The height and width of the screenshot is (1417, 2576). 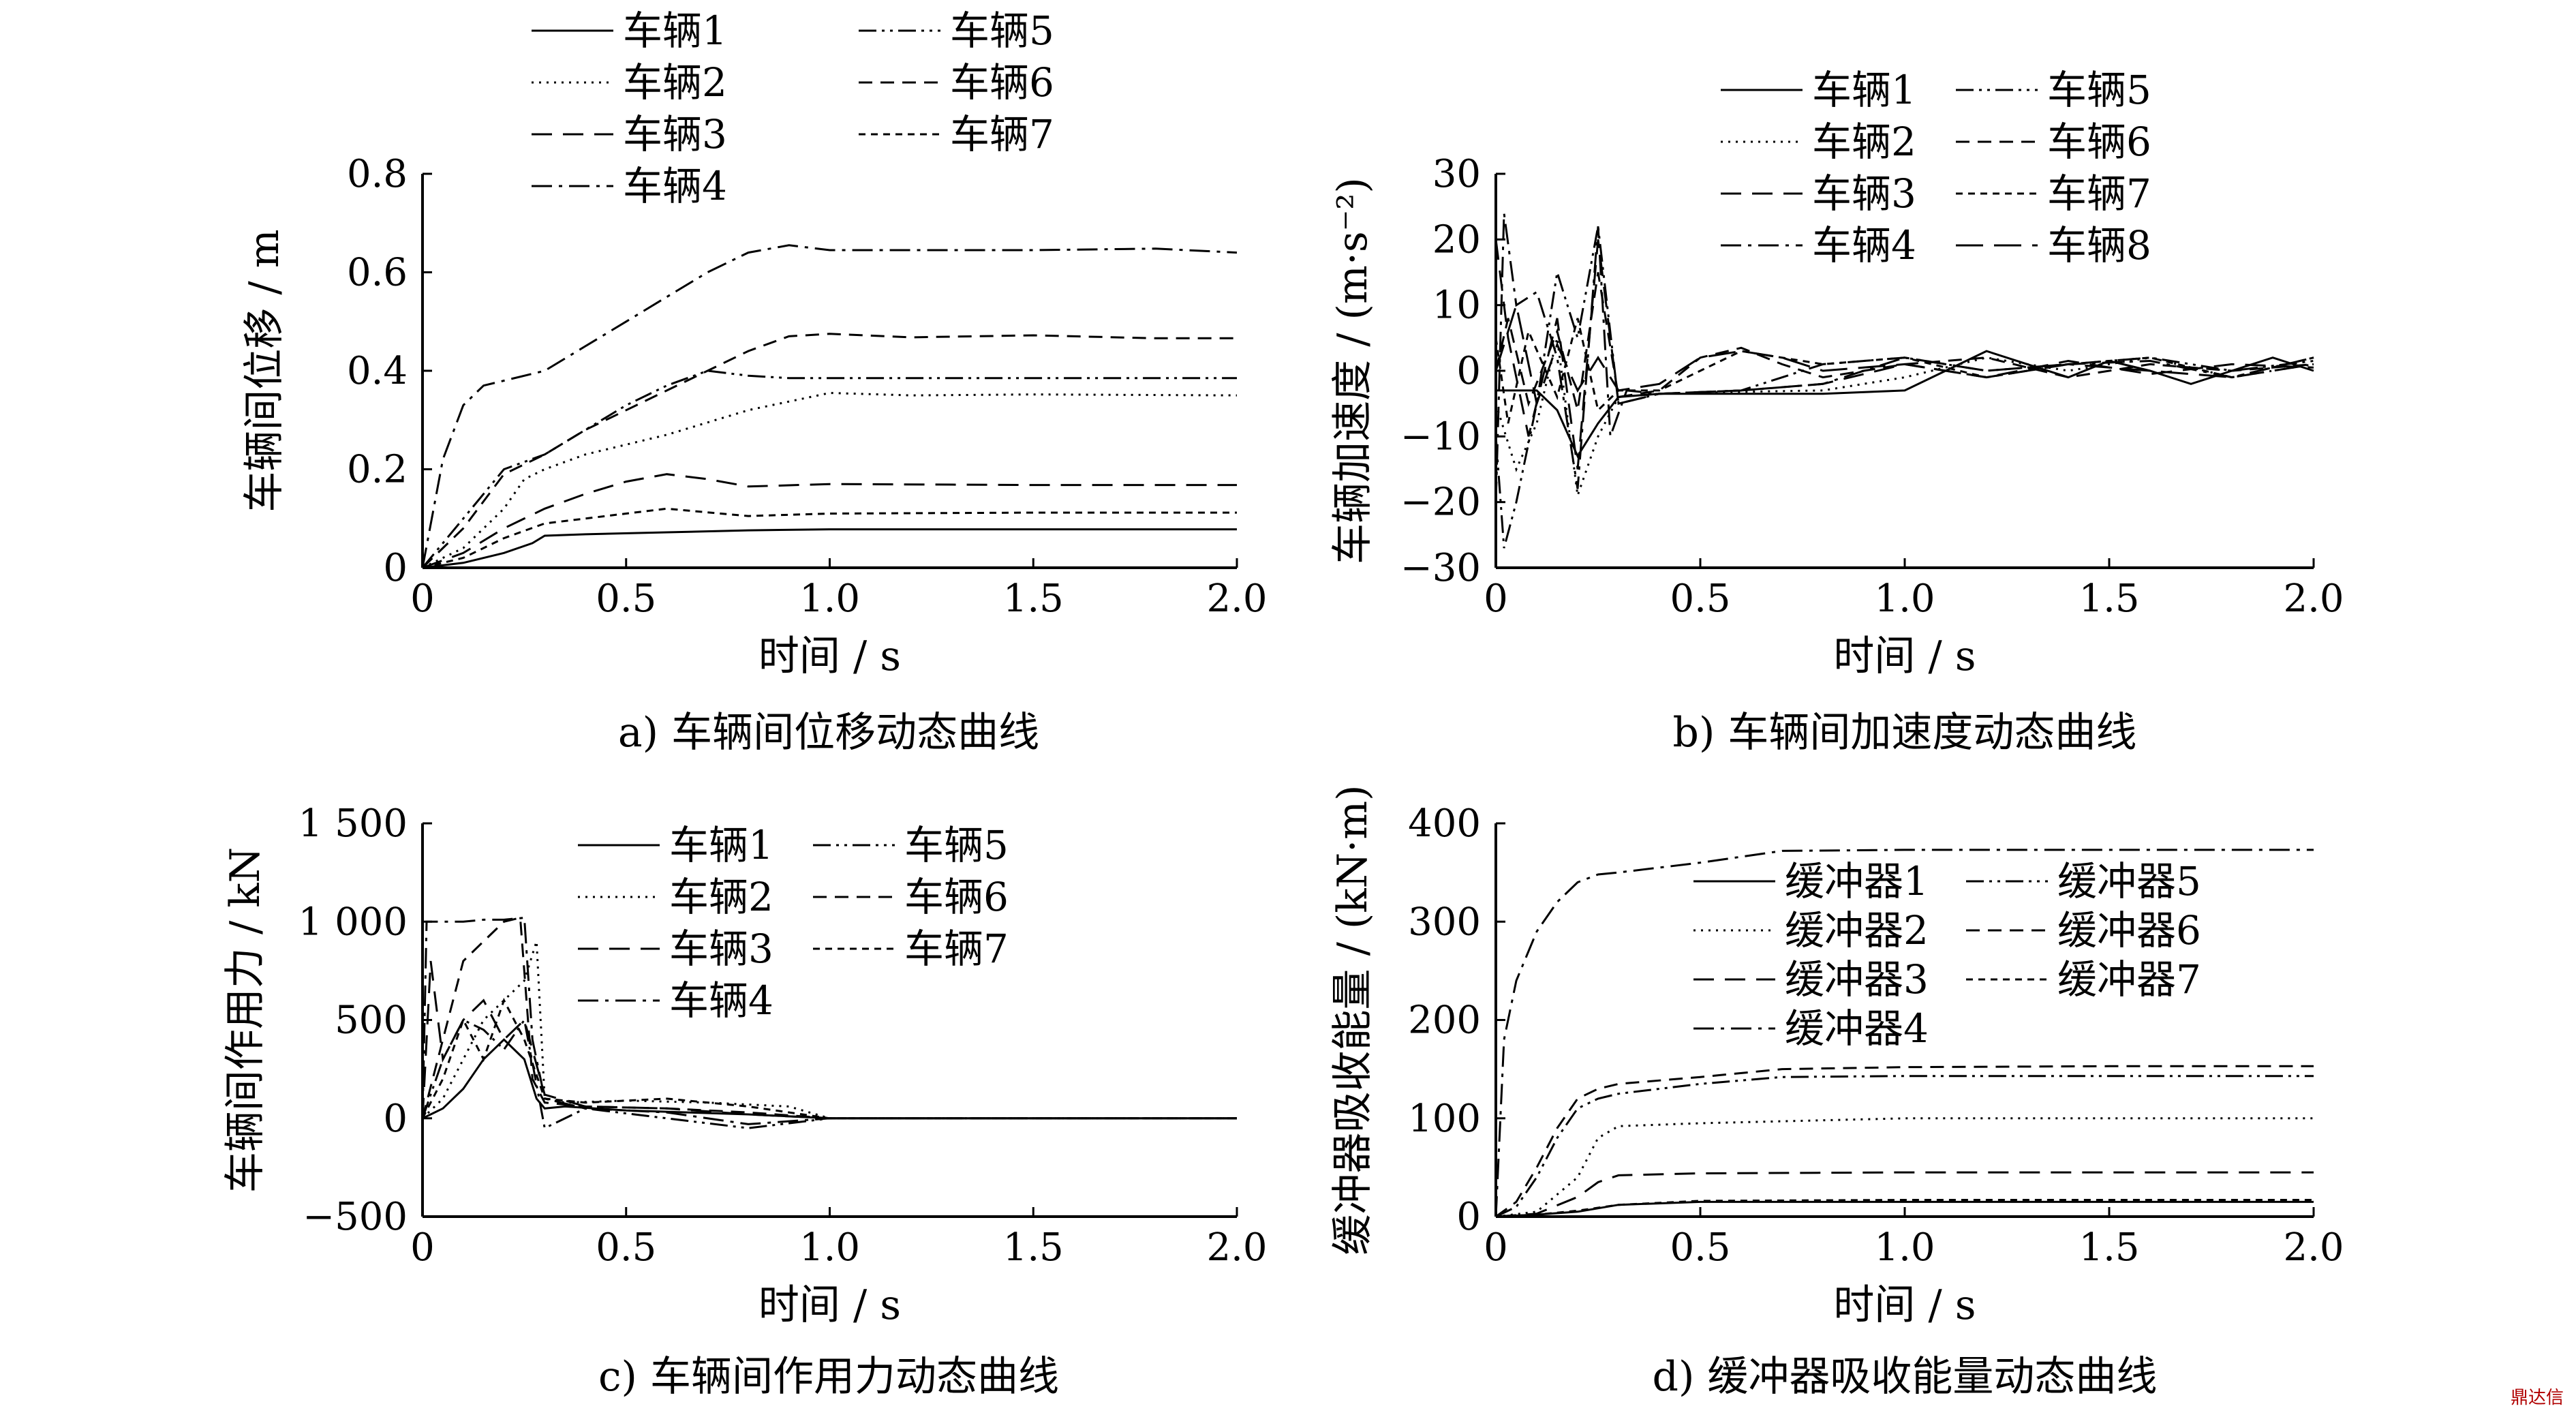 What do you see at coordinates (353, 922) in the screenshot?
I see `y-tick-label: 1 000` at bounding box center [353, 922].